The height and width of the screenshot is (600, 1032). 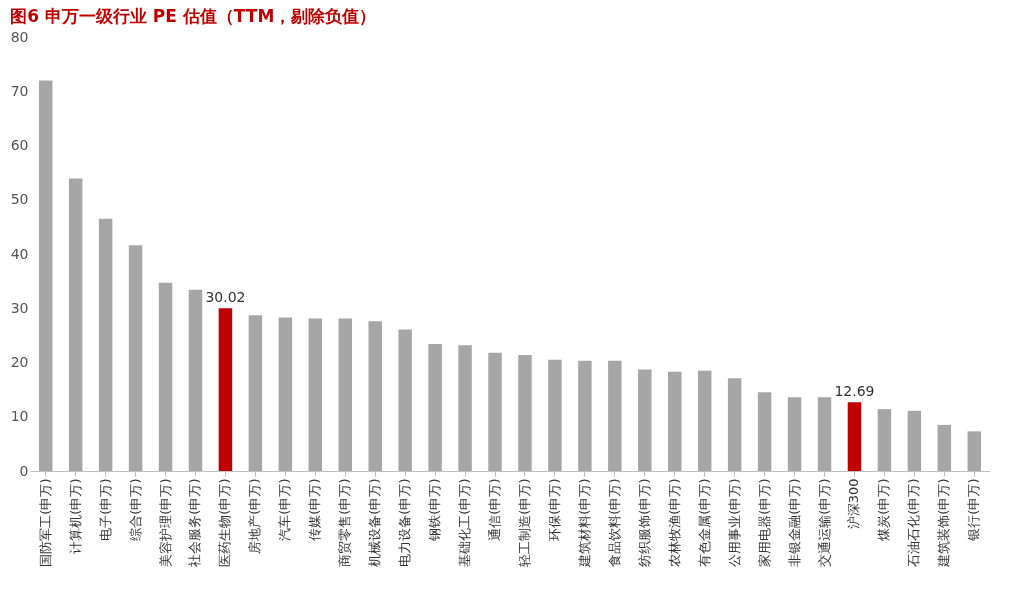 What do you see at coordinates (614, 522) in the screenshot?
I see `x-tick-label: 食品饮料(申万)` at bounding box center [614, 522].